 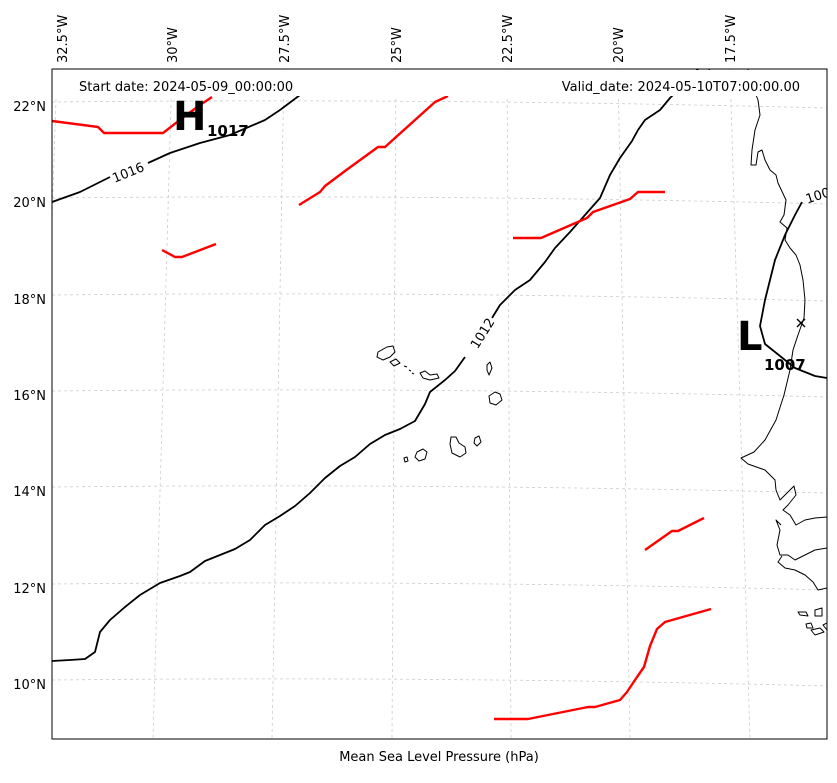 I want to click on valid-date-text: Valid_date: 2024-05-10T07:00:00.00, so click(x=681, y=87).